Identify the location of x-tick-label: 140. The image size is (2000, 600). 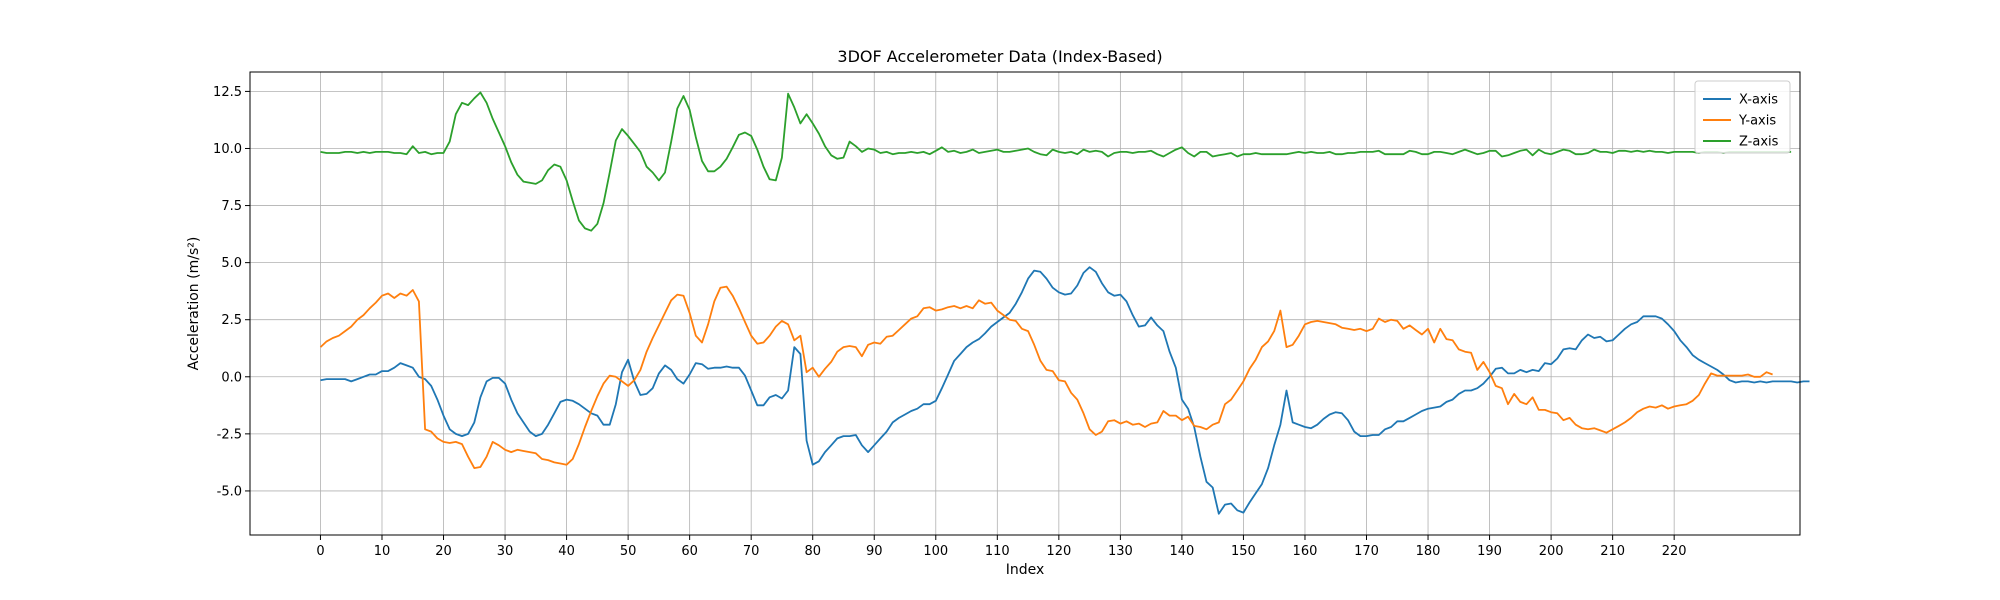
(1181, 551).